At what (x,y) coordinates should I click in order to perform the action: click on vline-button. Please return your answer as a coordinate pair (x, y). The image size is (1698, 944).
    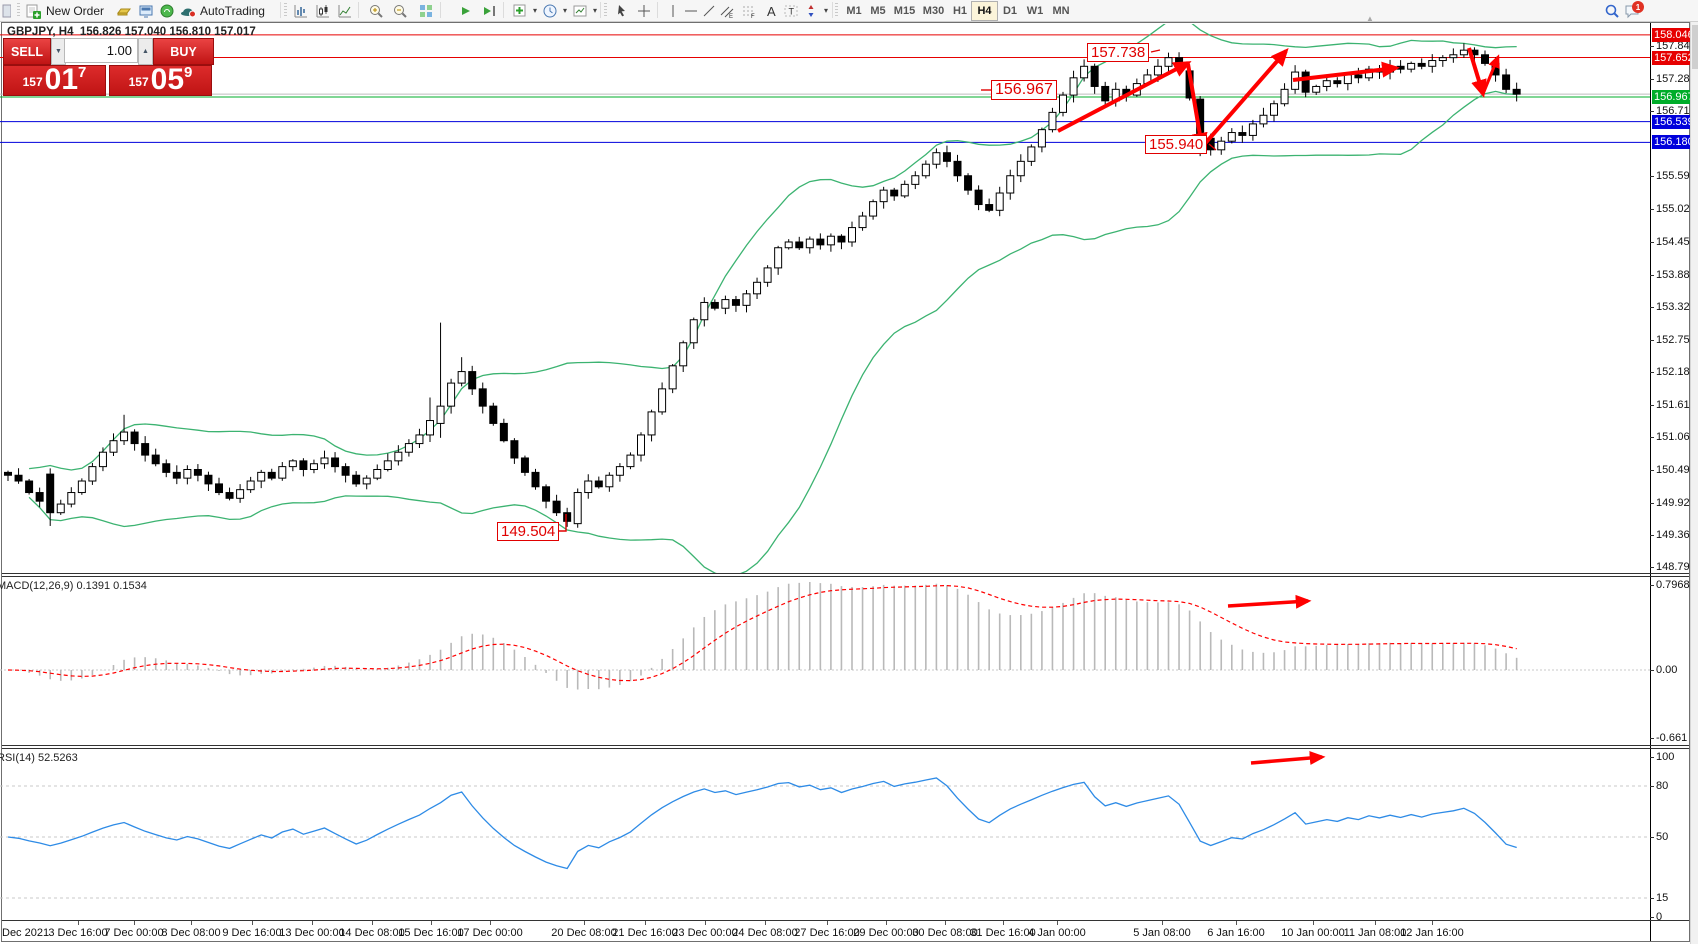
    Looking at the image, I should click on (674, 10).